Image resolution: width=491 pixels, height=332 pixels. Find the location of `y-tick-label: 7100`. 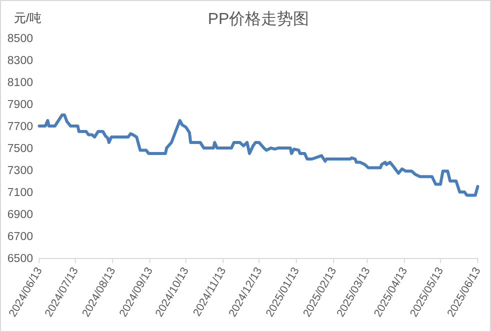

y-tick-label: 7100 is located at coordinates (20, 193).